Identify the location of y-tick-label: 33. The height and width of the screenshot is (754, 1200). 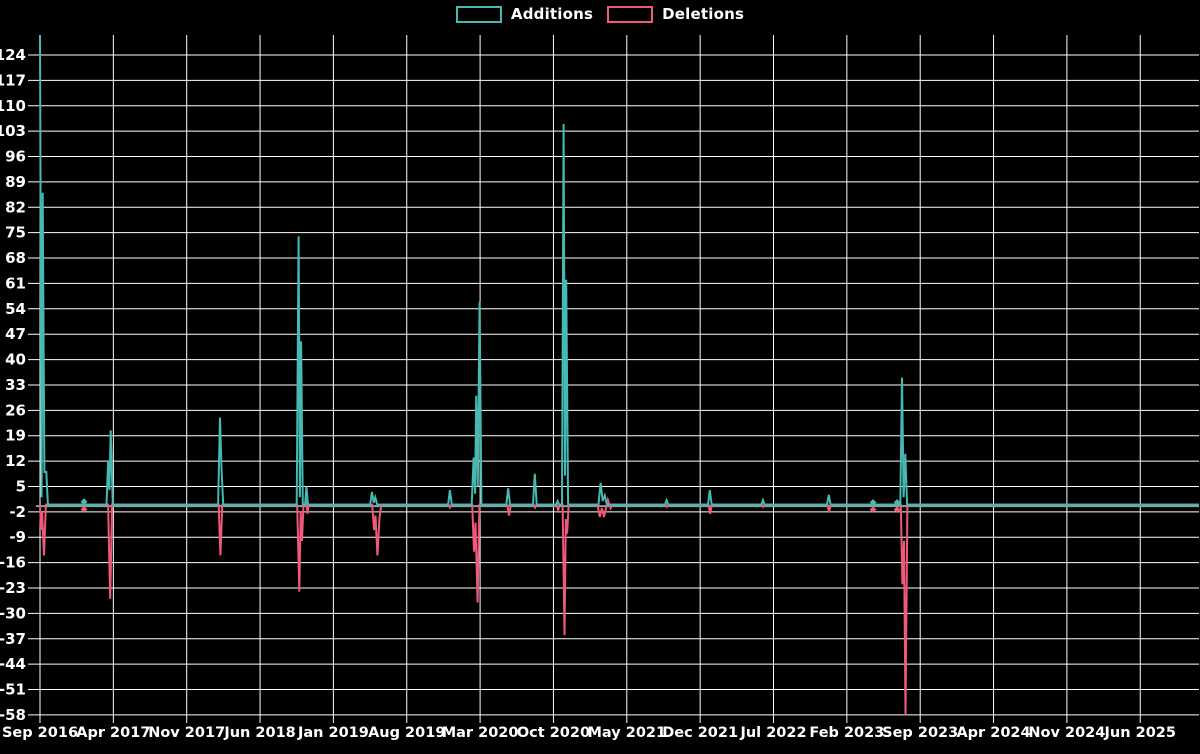
(15, 385).